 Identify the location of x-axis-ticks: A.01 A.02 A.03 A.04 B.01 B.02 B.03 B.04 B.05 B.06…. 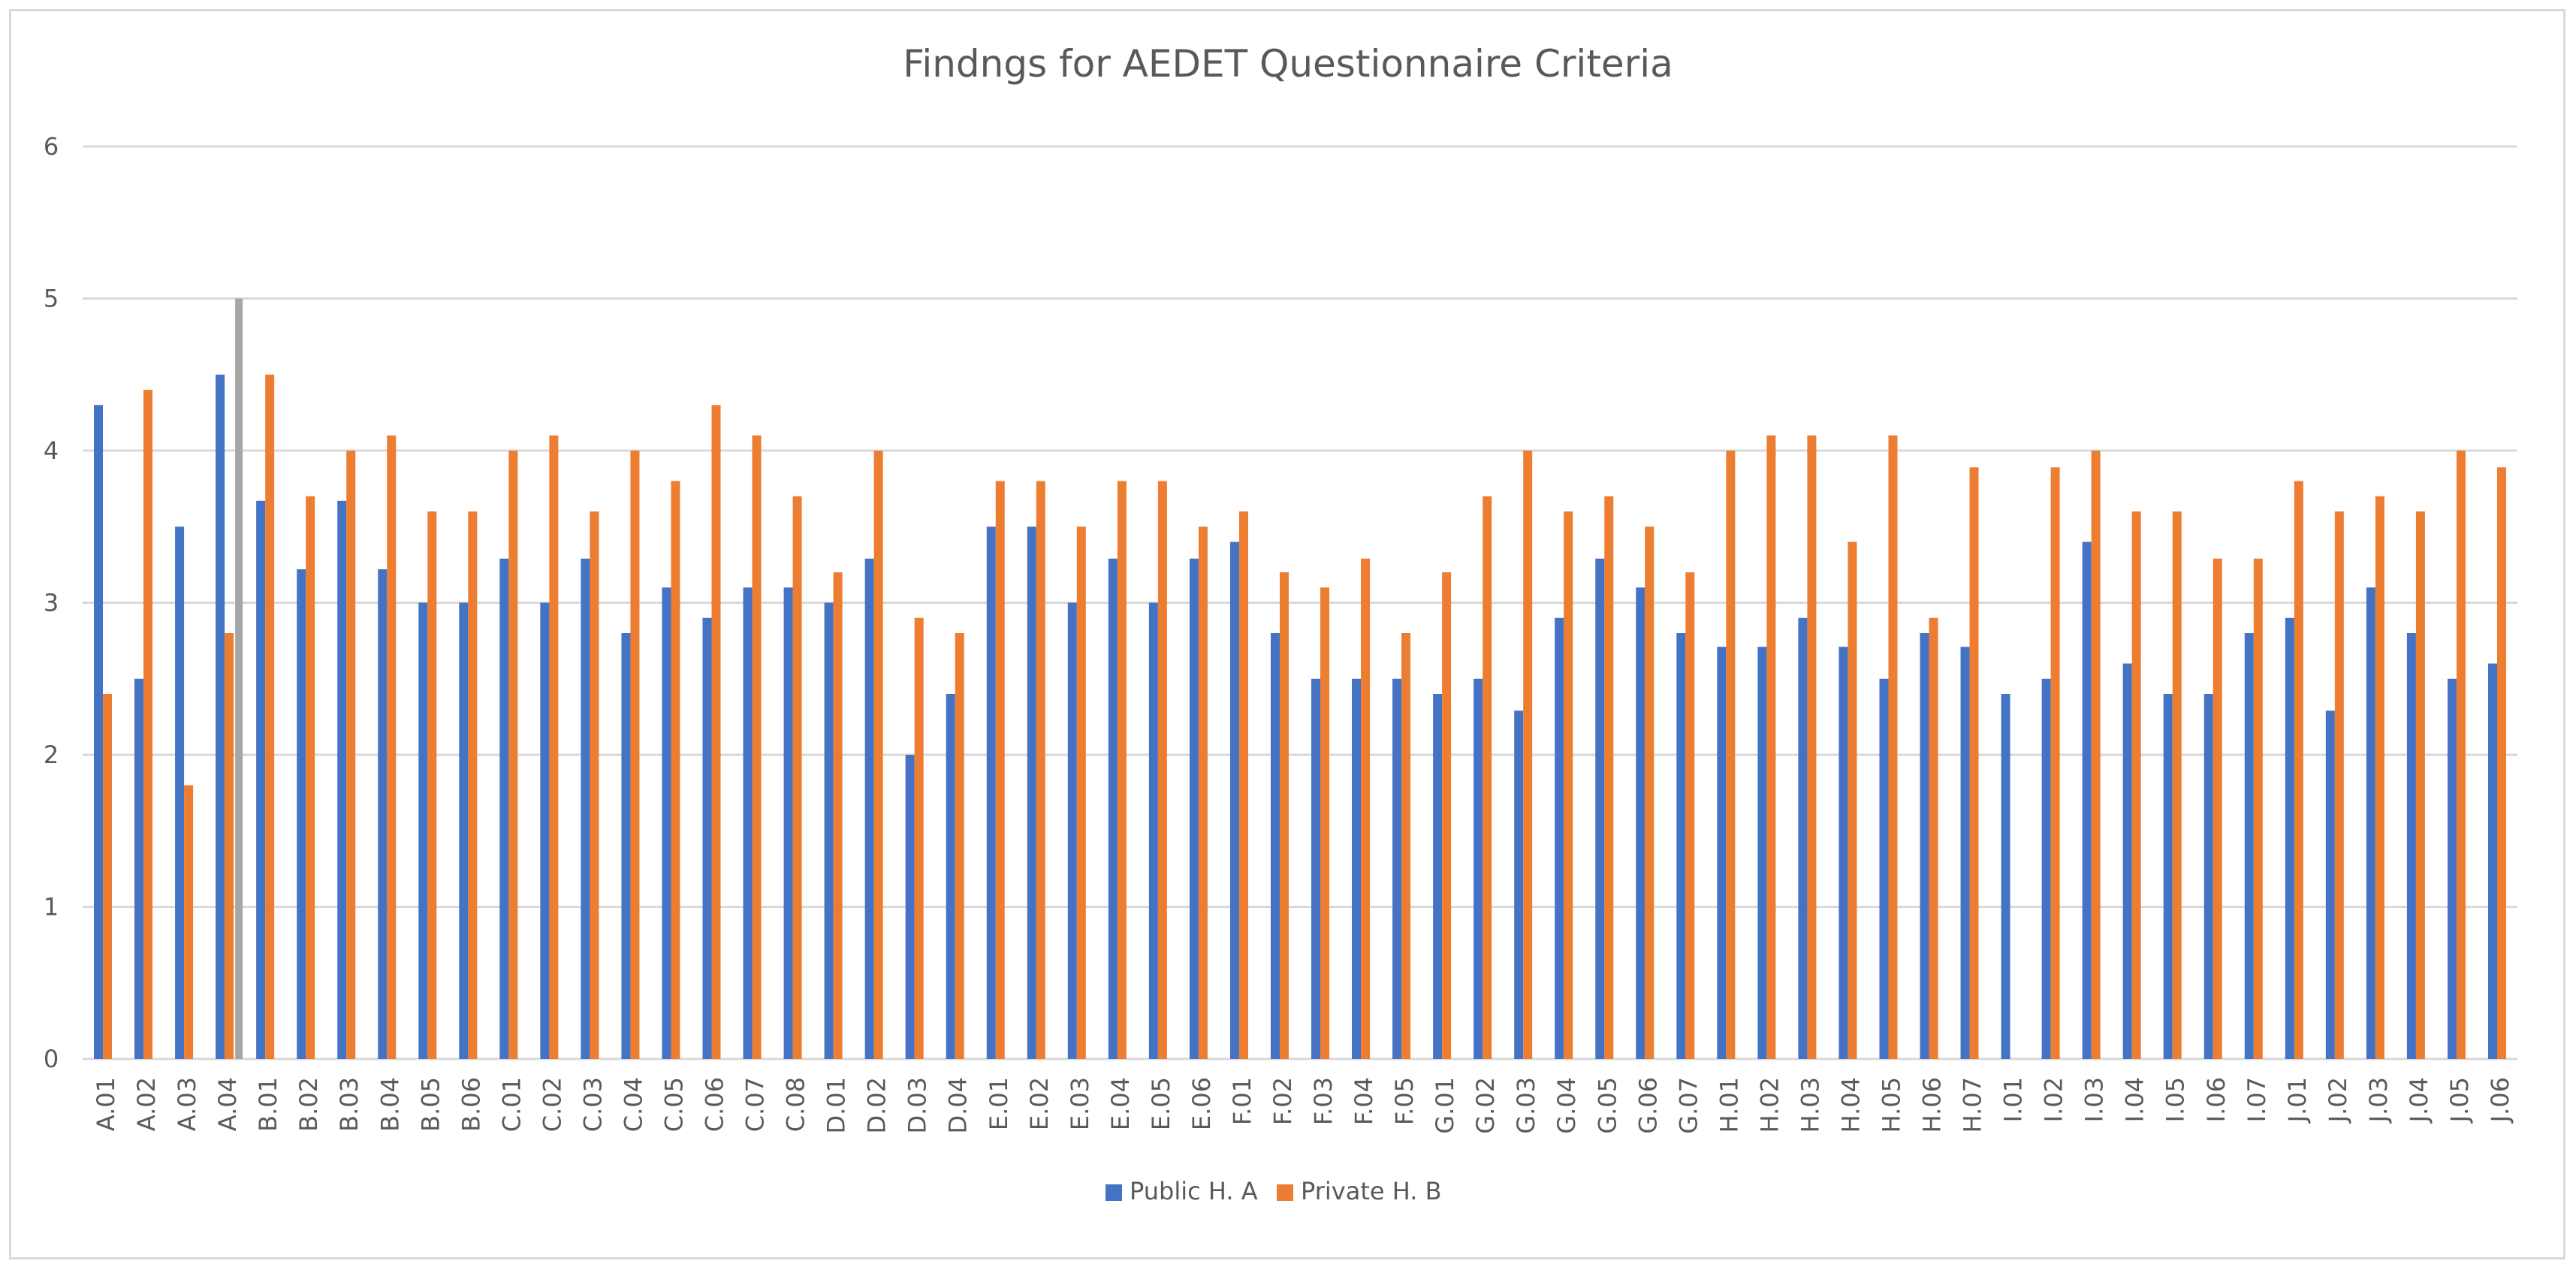
(1303, 1105).